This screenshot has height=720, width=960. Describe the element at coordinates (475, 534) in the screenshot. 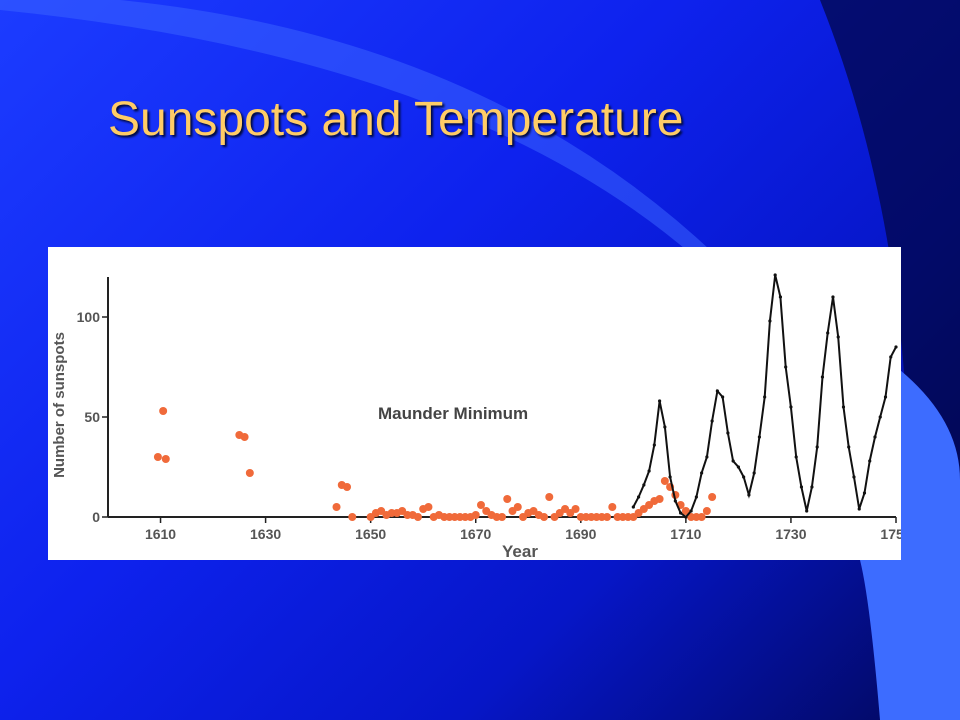

I see `x-tick-label: 1670` at that location.